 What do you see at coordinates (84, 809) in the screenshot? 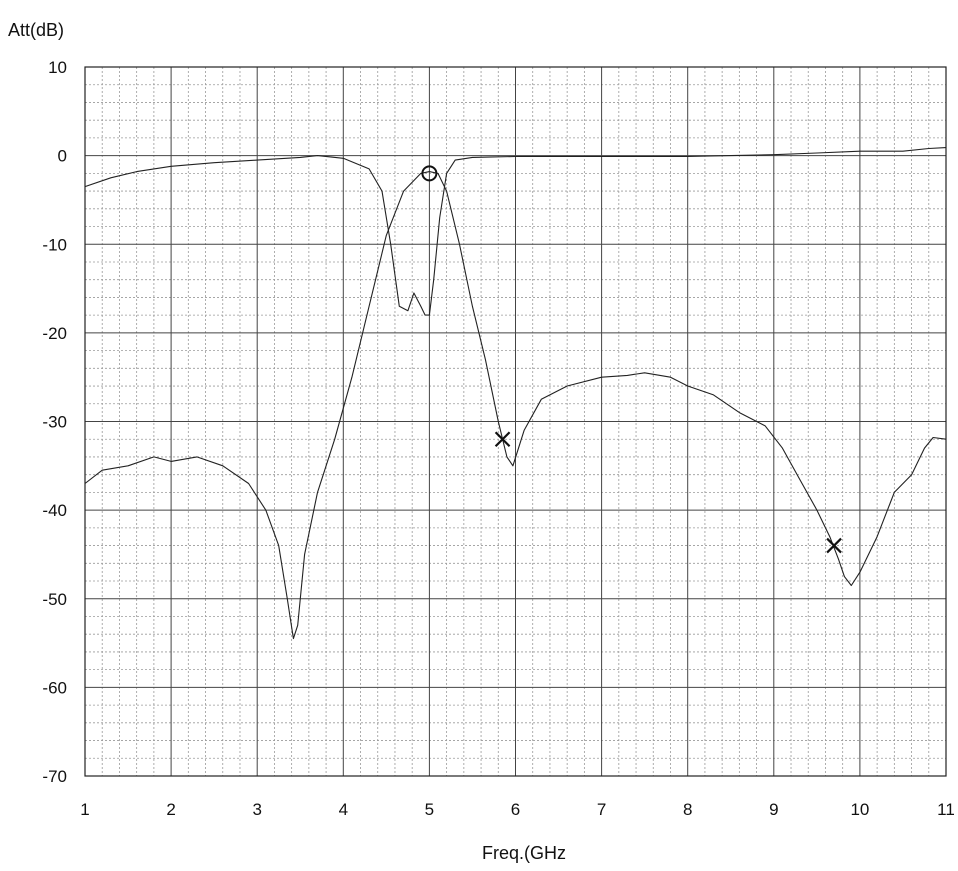
I see `x-tick-label: 1` at bounding box center [84, 809].